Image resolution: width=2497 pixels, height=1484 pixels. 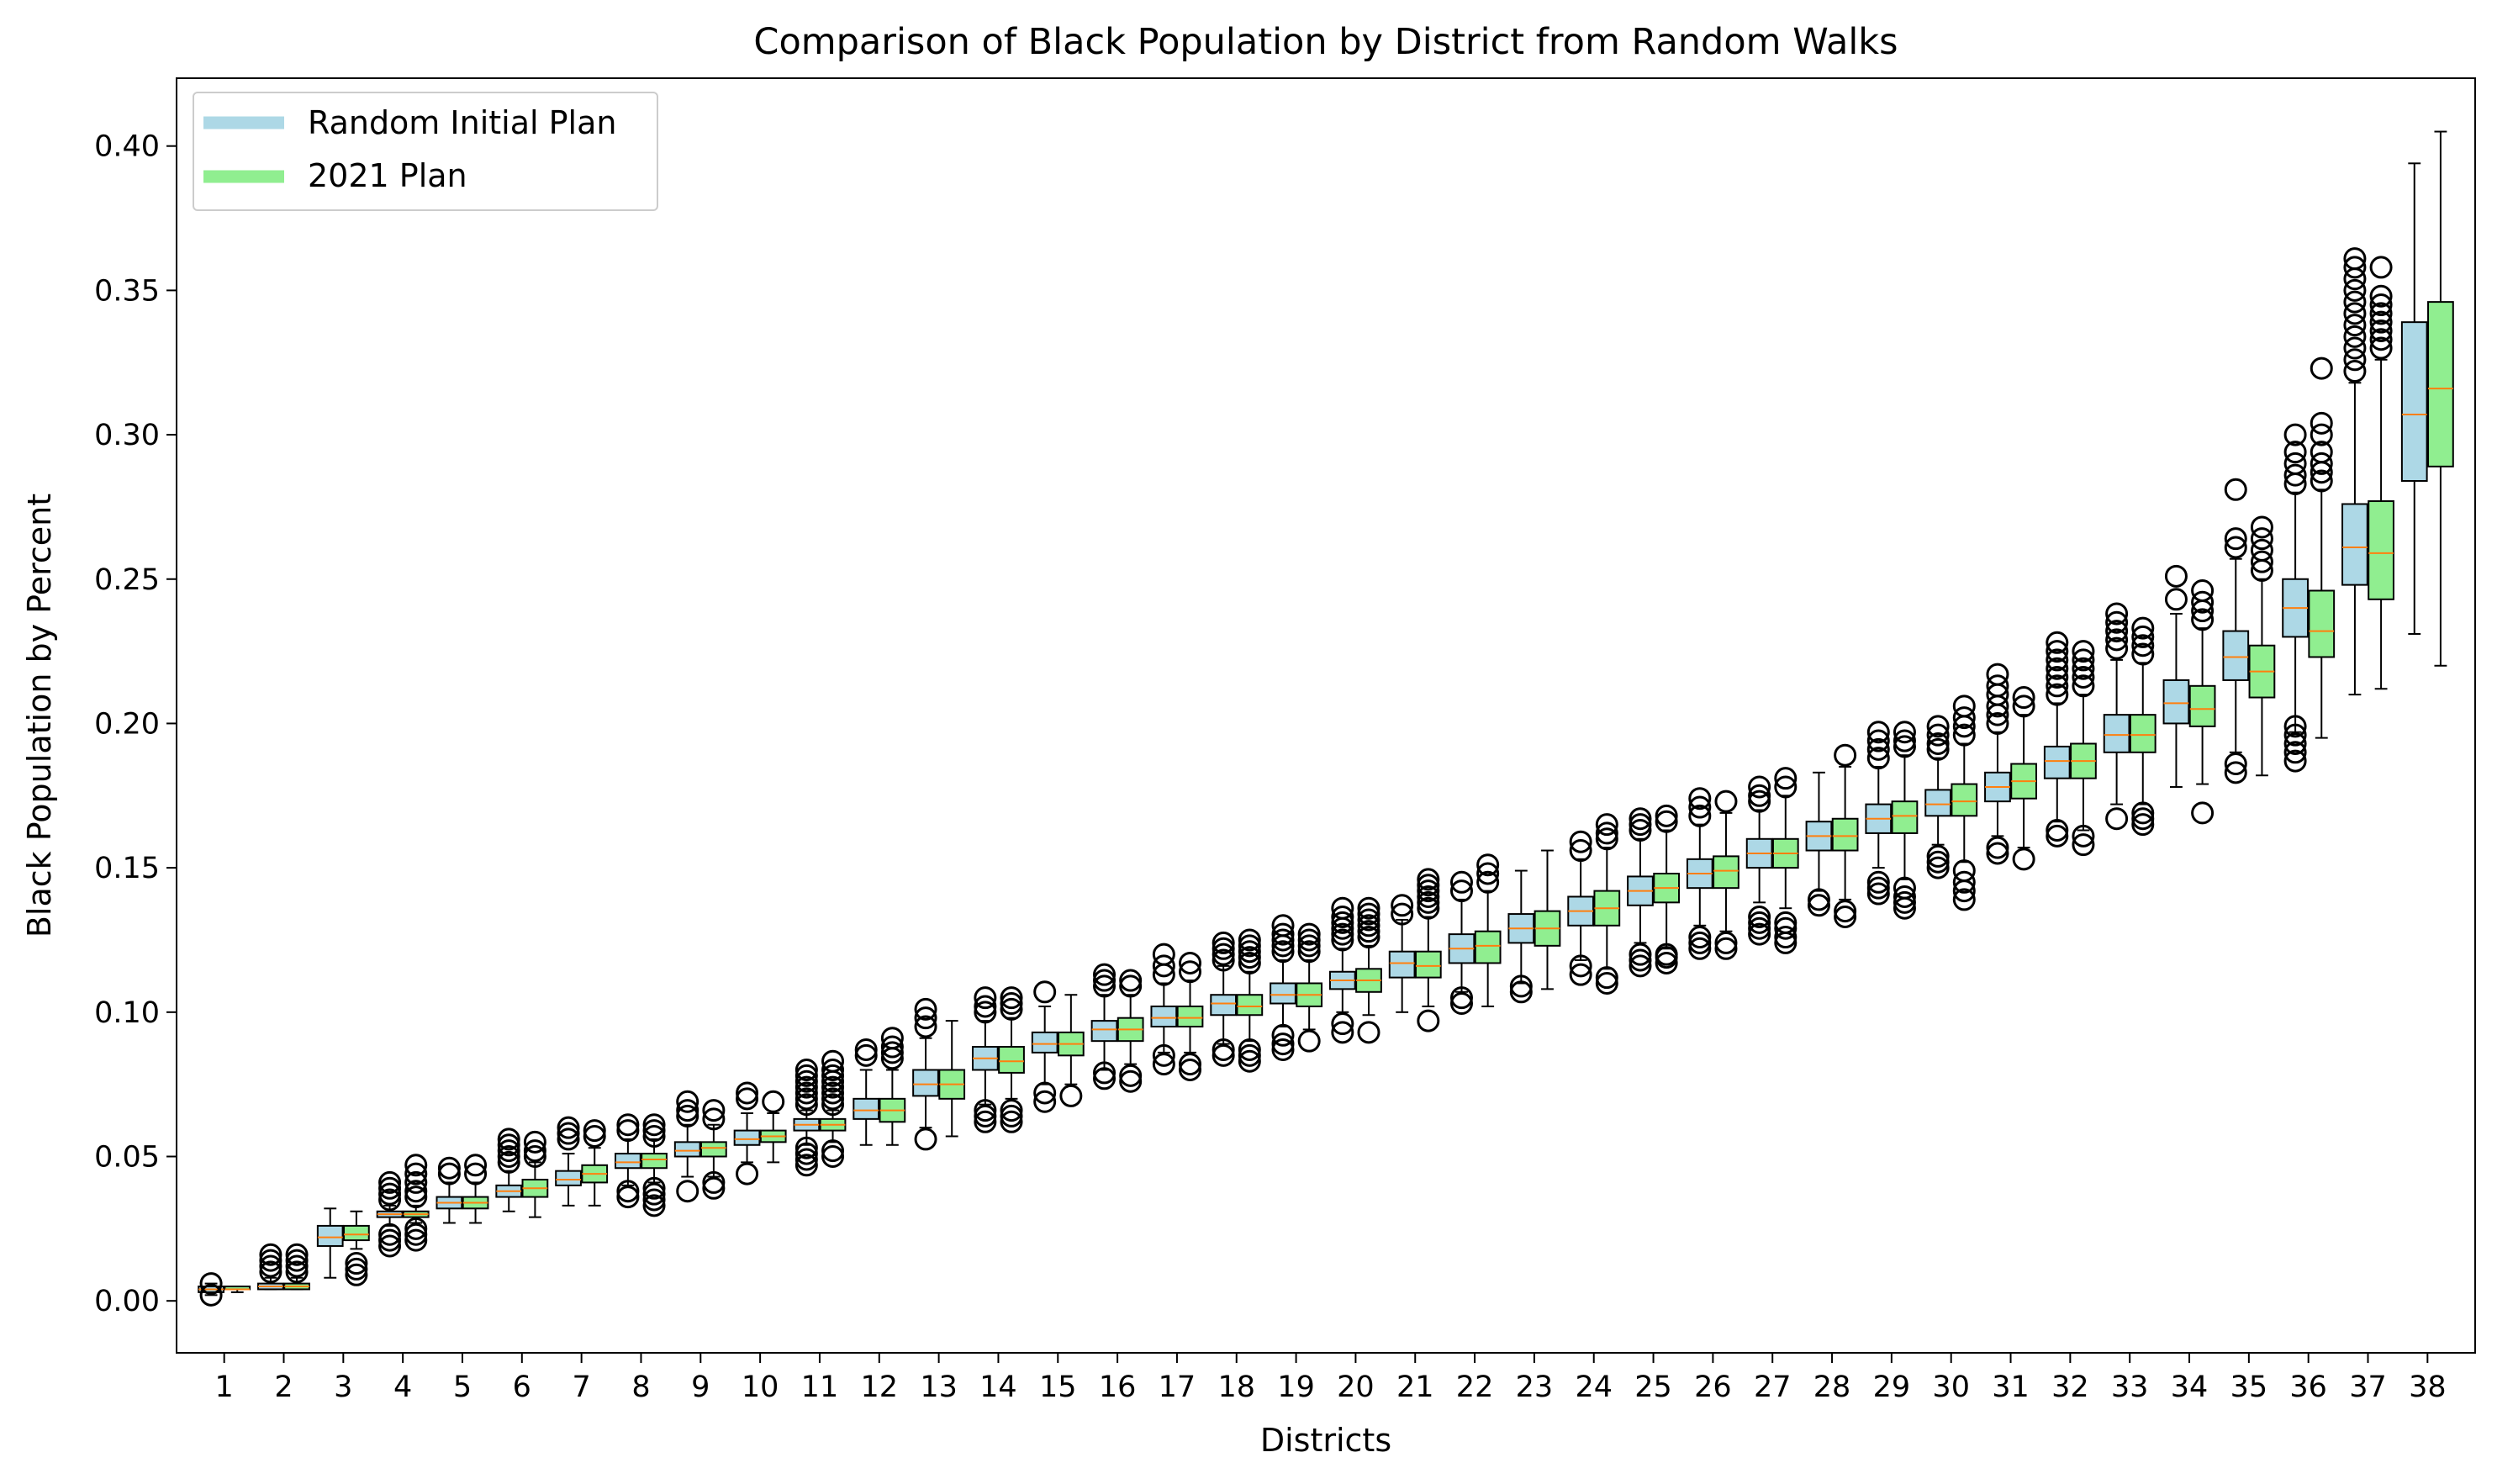 I want to click on legend-label-2021-plan: 2021 Plan, so click(x=387, y=175).